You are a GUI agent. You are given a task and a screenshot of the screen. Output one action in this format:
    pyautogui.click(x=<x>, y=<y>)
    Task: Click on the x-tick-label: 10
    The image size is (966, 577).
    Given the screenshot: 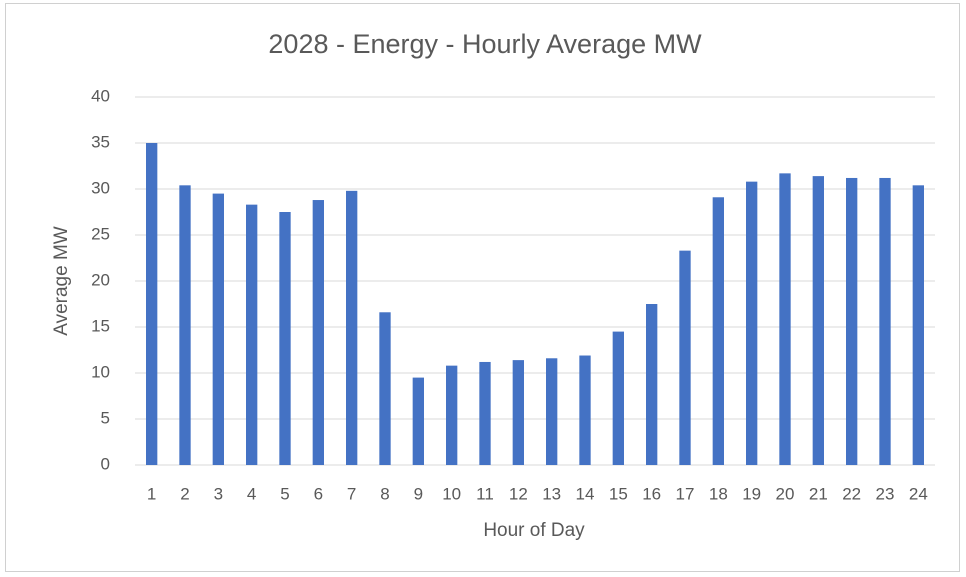 What is the action you would take?
    pyautogui.click(x=451, y=493)
    